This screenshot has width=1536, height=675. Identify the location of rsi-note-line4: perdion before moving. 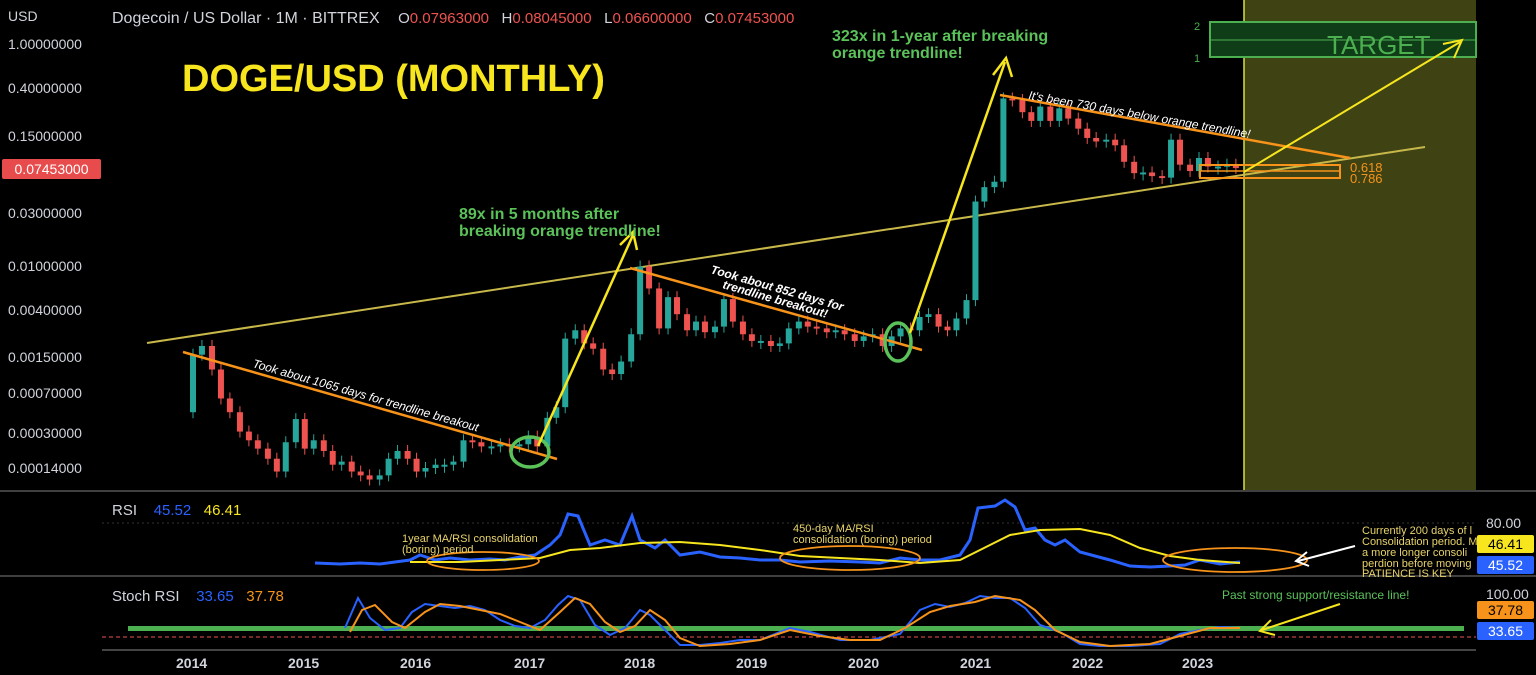
(1416, 564).